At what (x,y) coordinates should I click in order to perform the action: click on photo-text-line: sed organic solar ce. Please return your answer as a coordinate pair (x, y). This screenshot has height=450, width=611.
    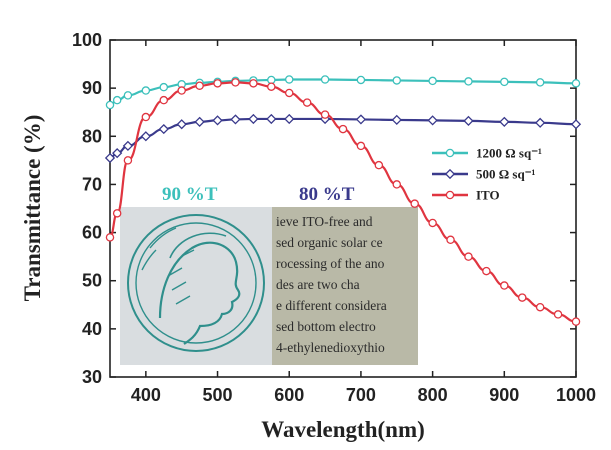
    Looking at the image, I should click on (329, 242).